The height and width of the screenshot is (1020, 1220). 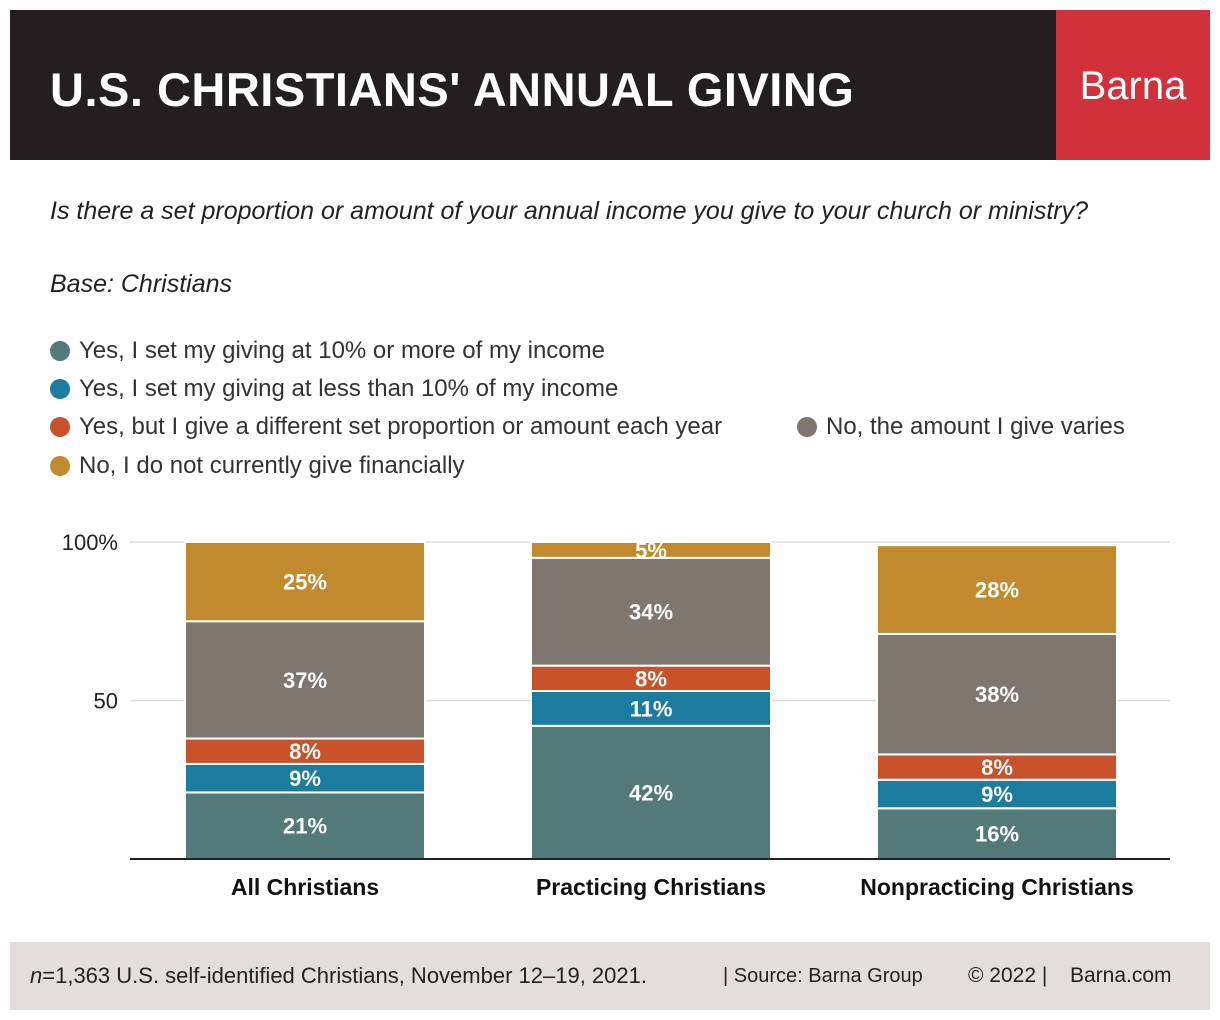 What do you see at coordinates (305, 887) in the screenshot?
I see `category-label: All Christians` at bounding box center [305, 887].